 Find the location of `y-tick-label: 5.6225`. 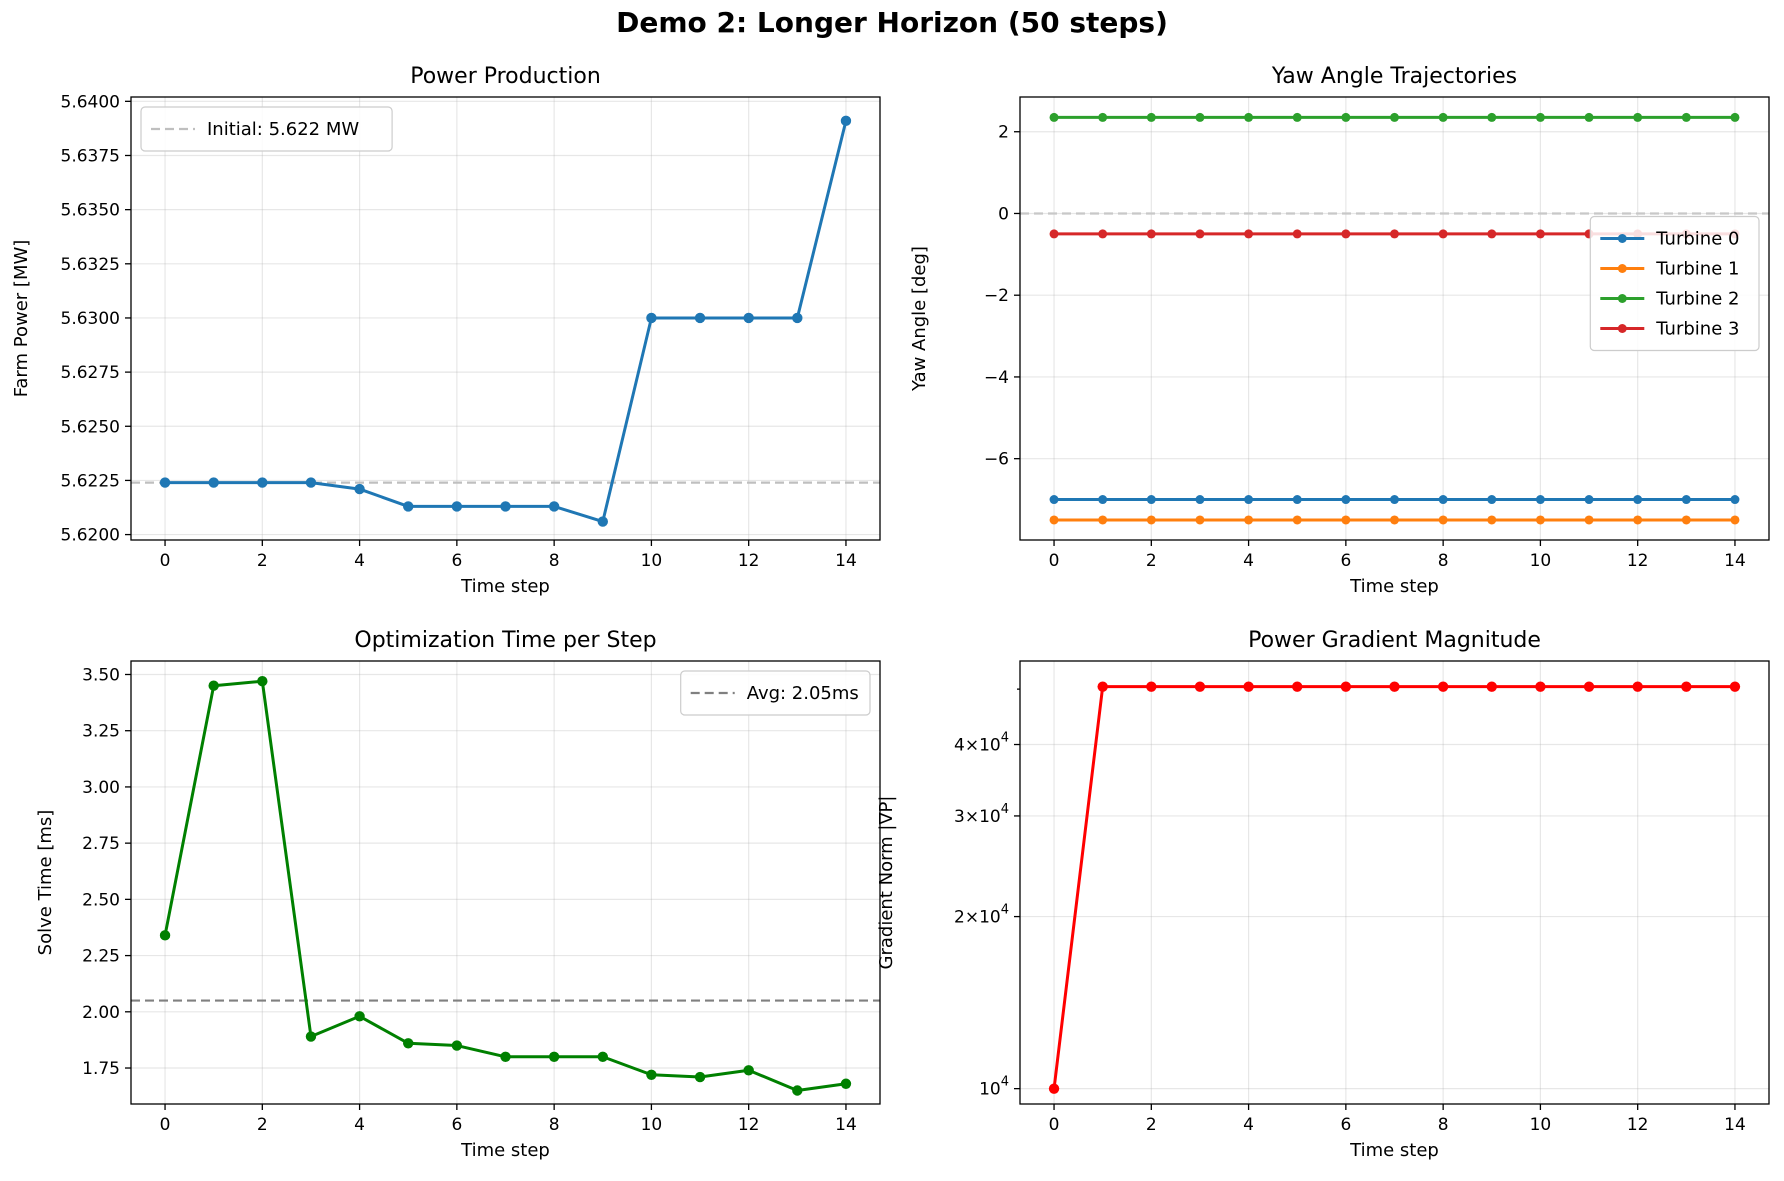

y-tick-label: 5.6225 is located at coordinates (90, 481).